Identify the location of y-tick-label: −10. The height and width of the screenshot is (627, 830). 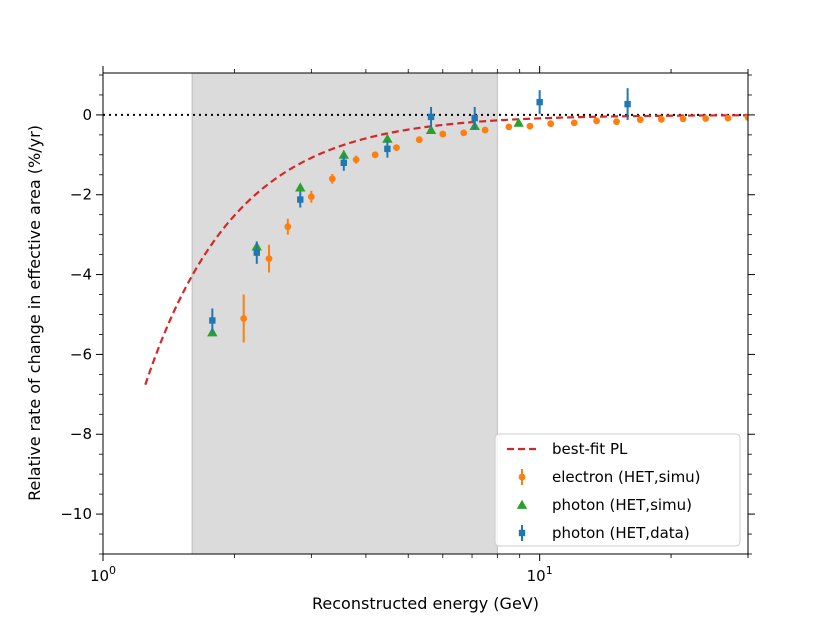
(76, 514).